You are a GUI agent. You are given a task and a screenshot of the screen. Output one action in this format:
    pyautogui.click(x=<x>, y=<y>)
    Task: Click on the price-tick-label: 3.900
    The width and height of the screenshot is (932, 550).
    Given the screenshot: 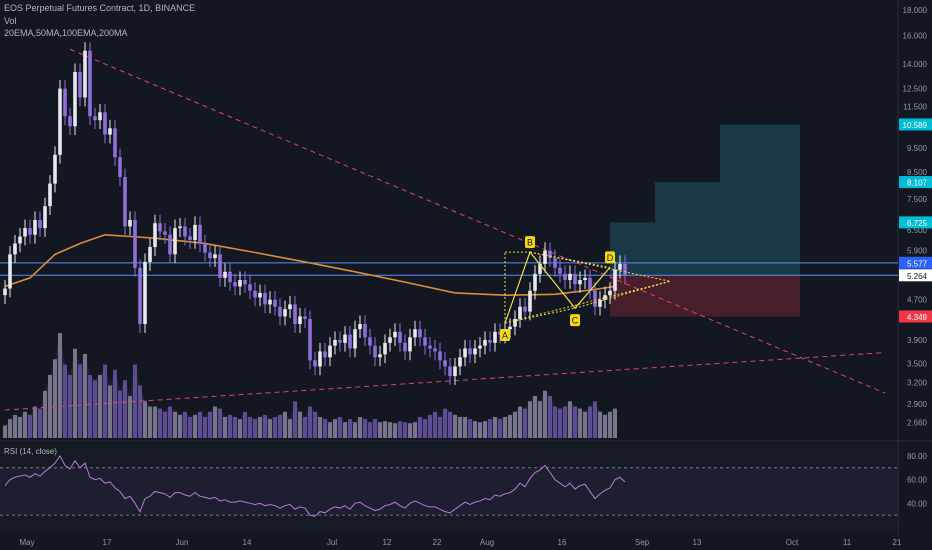 What is the action you would take?
    pyautogui.click(x=917, y=340)
    